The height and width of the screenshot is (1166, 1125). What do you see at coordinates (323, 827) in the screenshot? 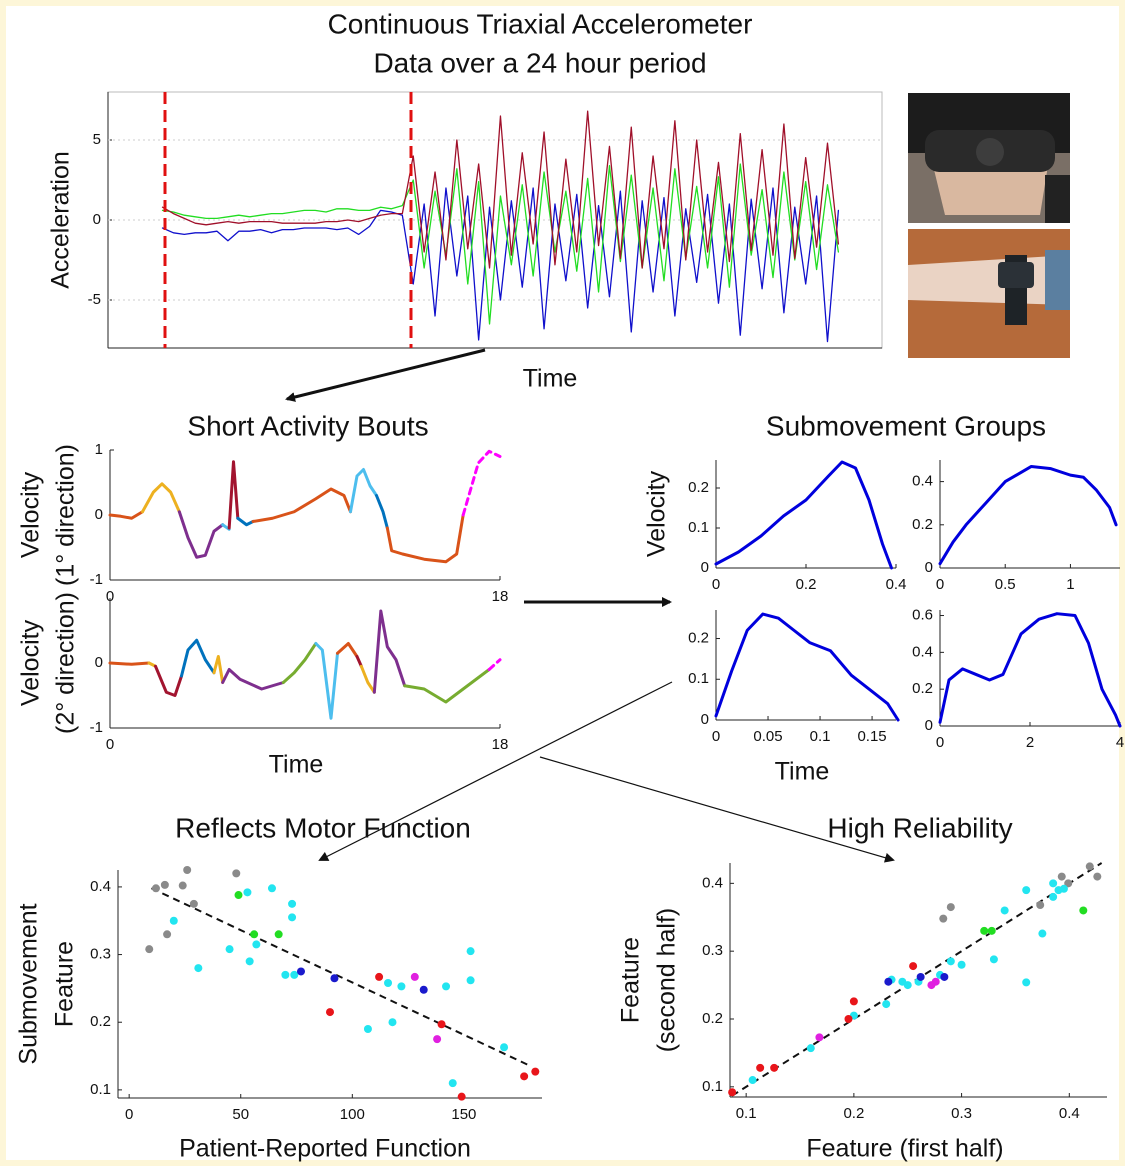
I see `chart-title: Reflects Motor Function` at bounding box center [323, 827].